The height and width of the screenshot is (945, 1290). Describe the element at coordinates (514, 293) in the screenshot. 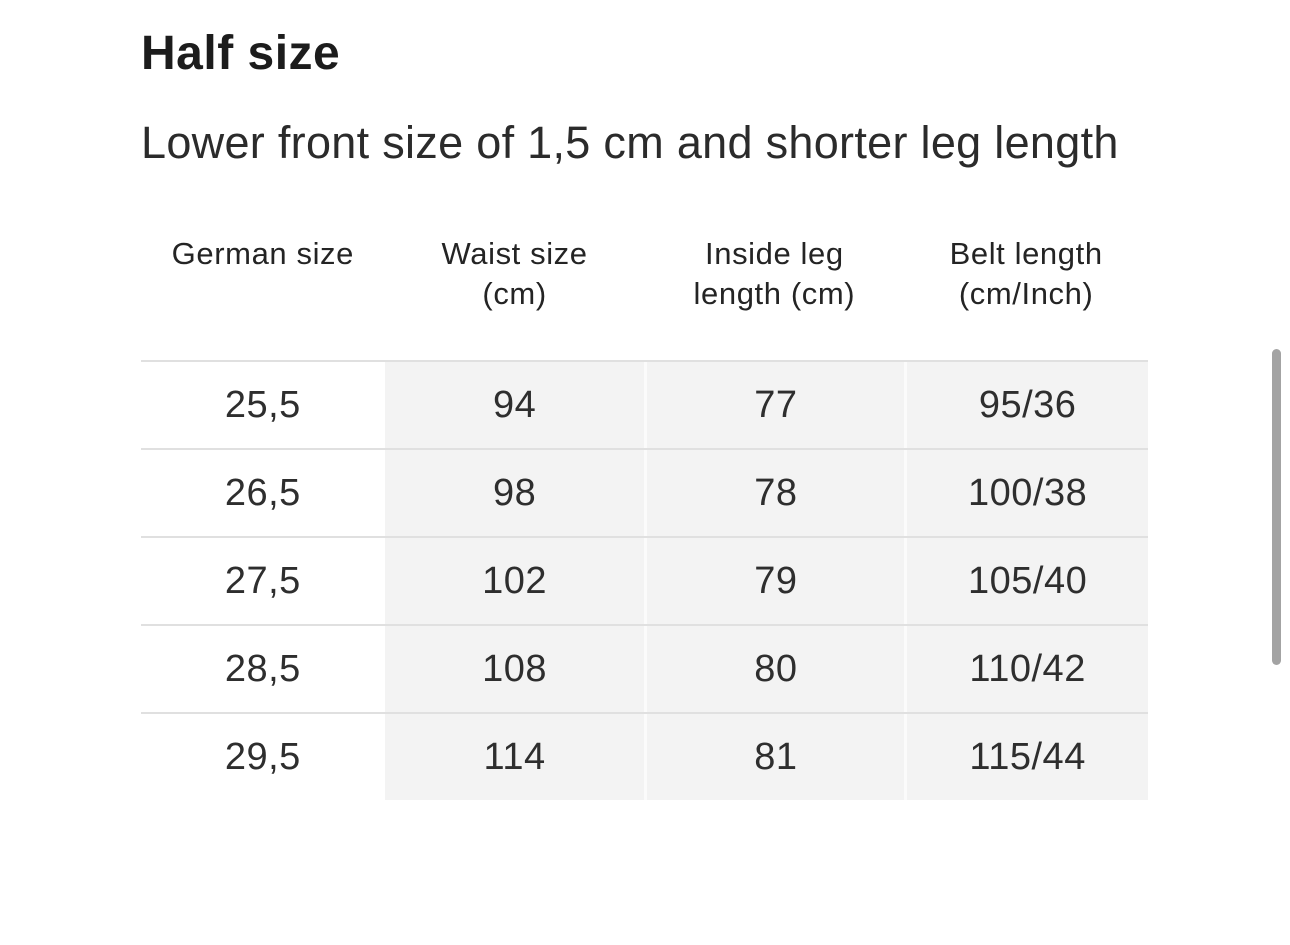

I see `column-header-label-line2: (cm)` at that location.